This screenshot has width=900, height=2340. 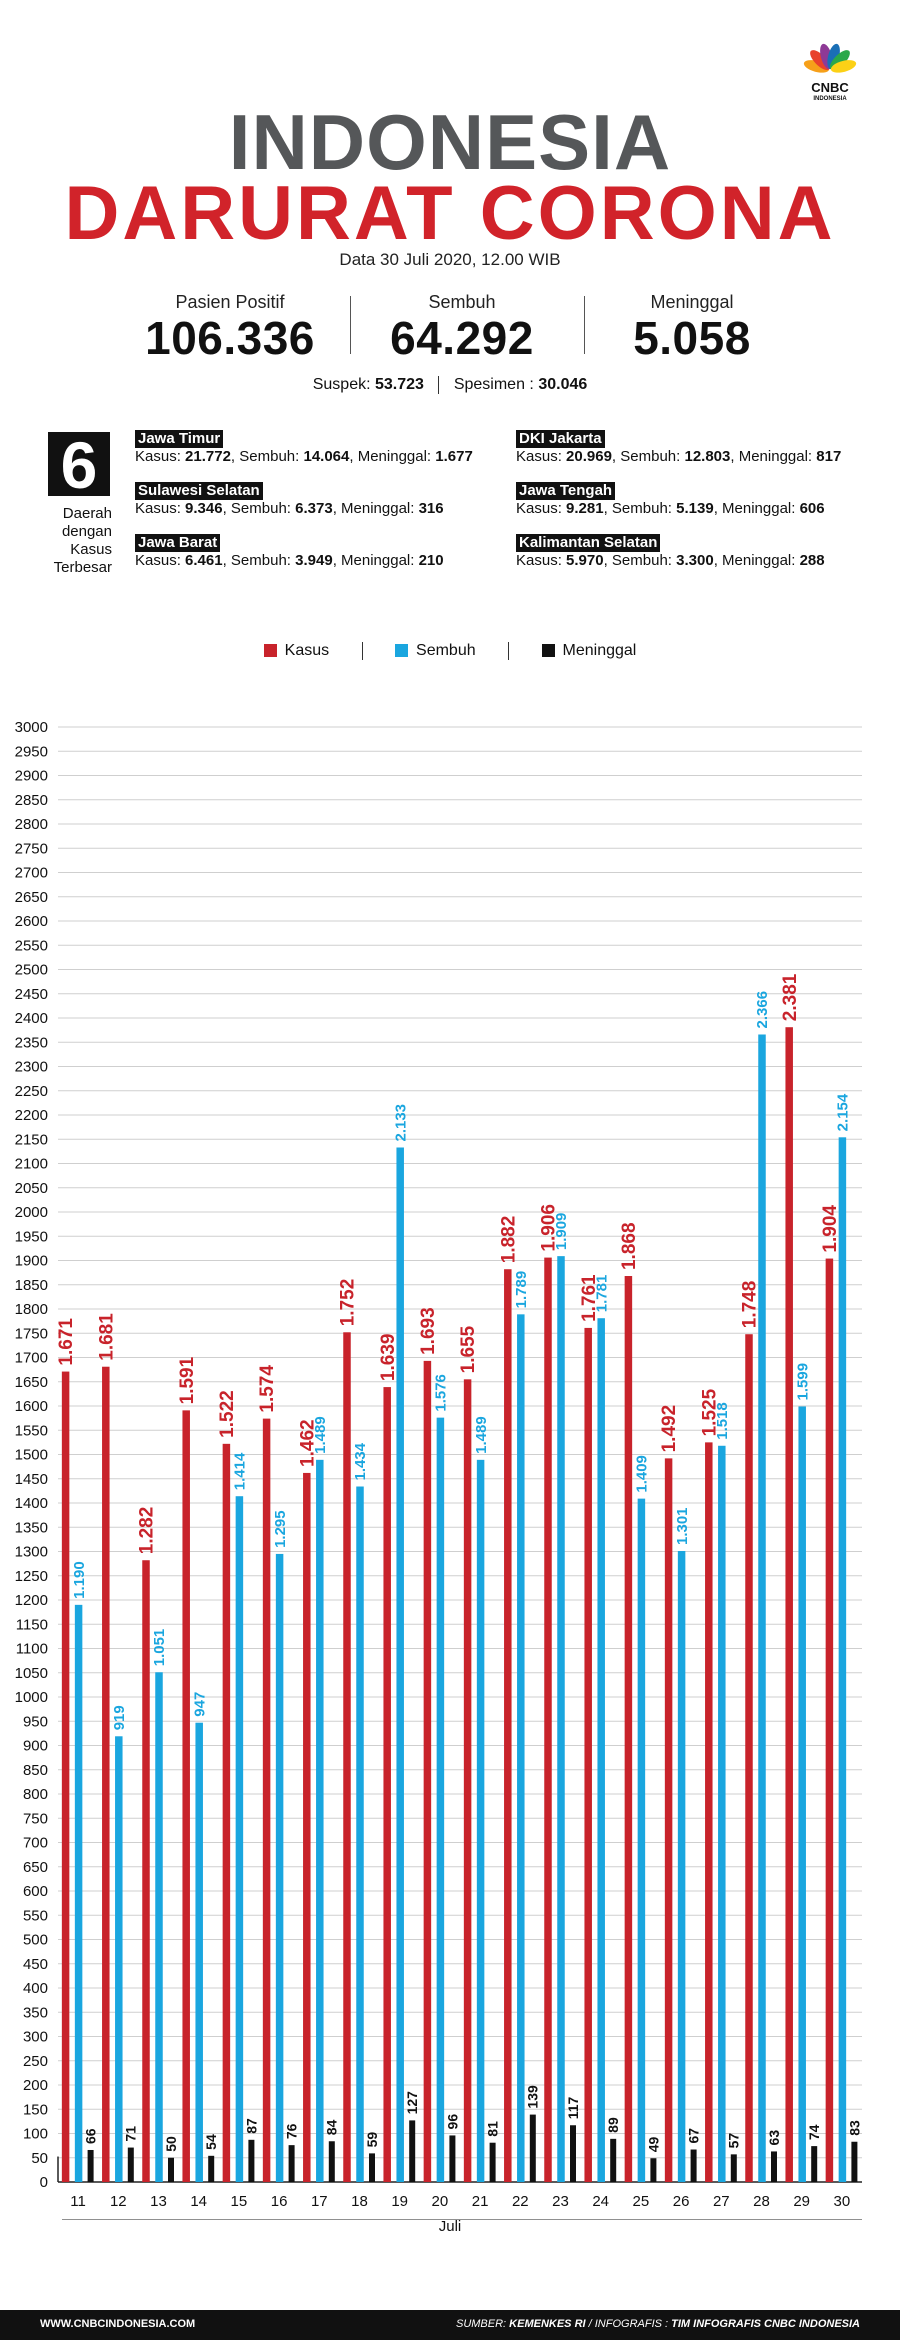 What do you see at coordinates (31, 970) in the screenshot?
I see `y-tick-label: 2500` at bounding box center [31, 970].